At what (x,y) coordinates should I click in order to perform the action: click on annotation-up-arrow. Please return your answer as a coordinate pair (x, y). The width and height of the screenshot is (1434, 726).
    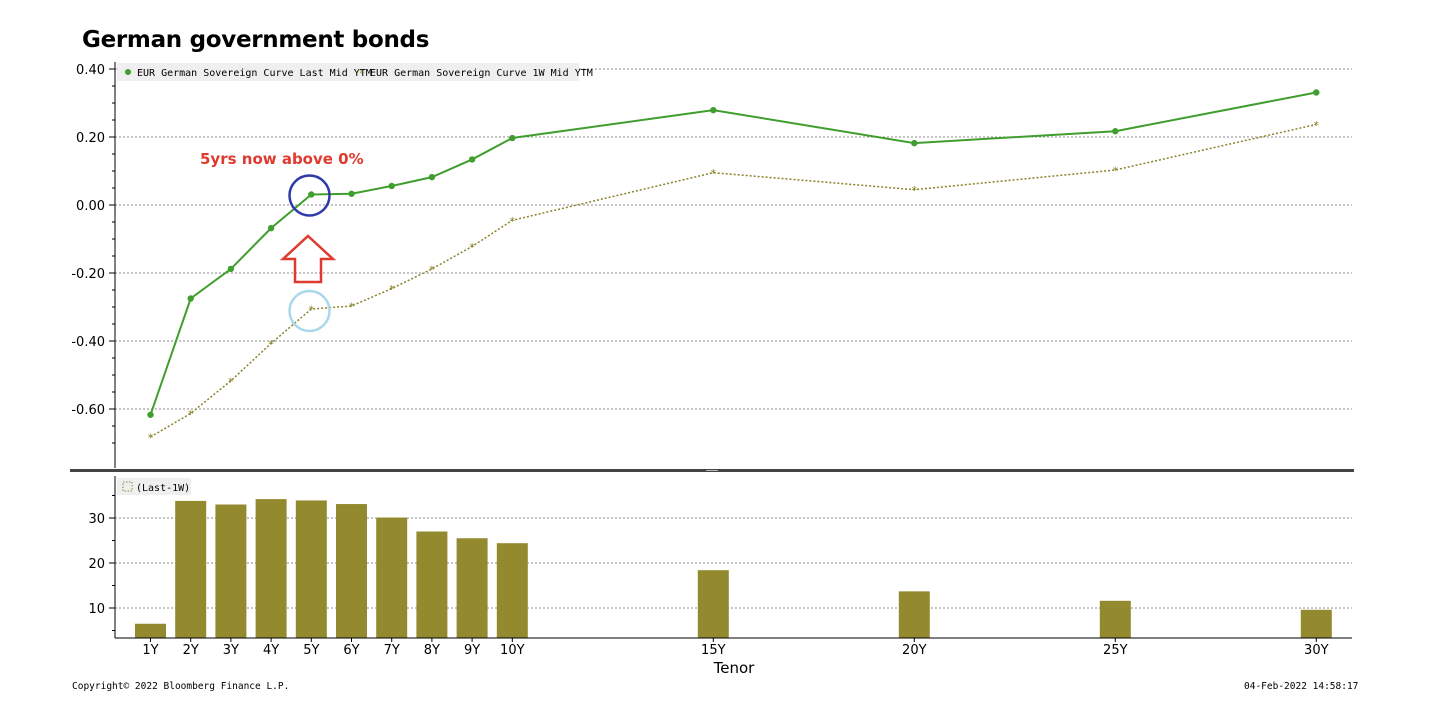
    Looking at the image, I should click on (308, 259).